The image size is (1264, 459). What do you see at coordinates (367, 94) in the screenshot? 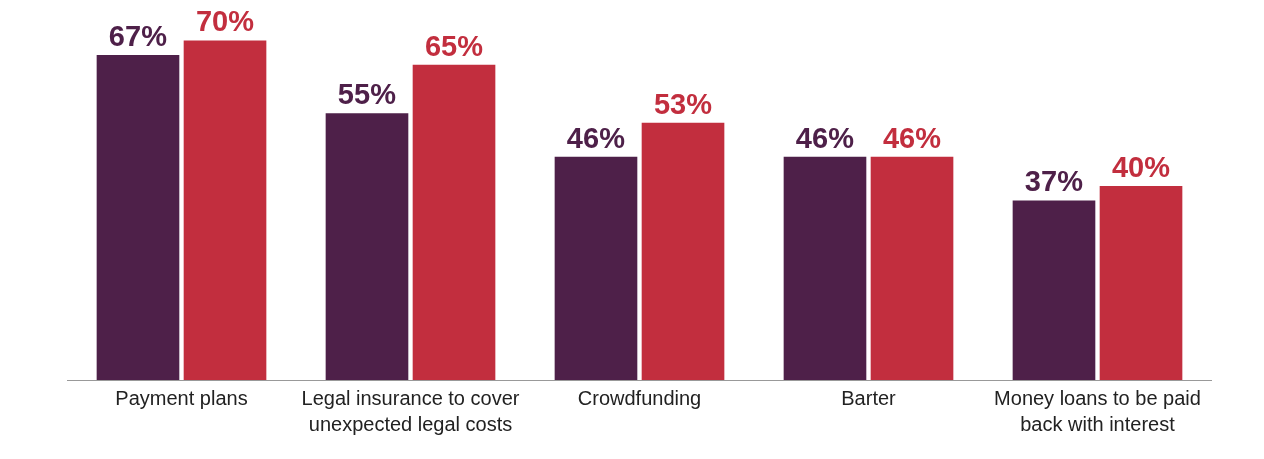
I see `data-label: 55%` at bounding box center [367, 94].